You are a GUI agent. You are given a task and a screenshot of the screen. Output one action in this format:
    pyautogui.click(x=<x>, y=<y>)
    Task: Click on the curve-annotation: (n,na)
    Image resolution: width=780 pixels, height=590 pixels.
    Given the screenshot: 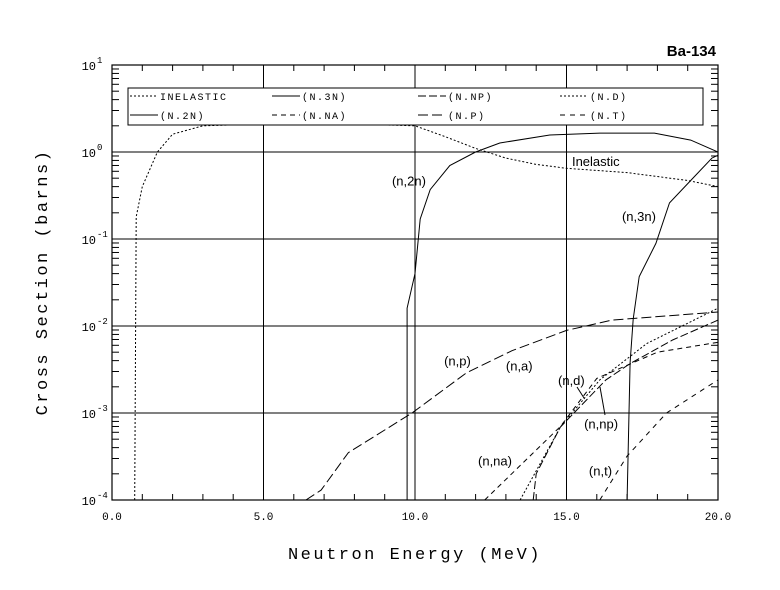 What is the action you would take?
    pyautogui.click(x=495, y=460)
    